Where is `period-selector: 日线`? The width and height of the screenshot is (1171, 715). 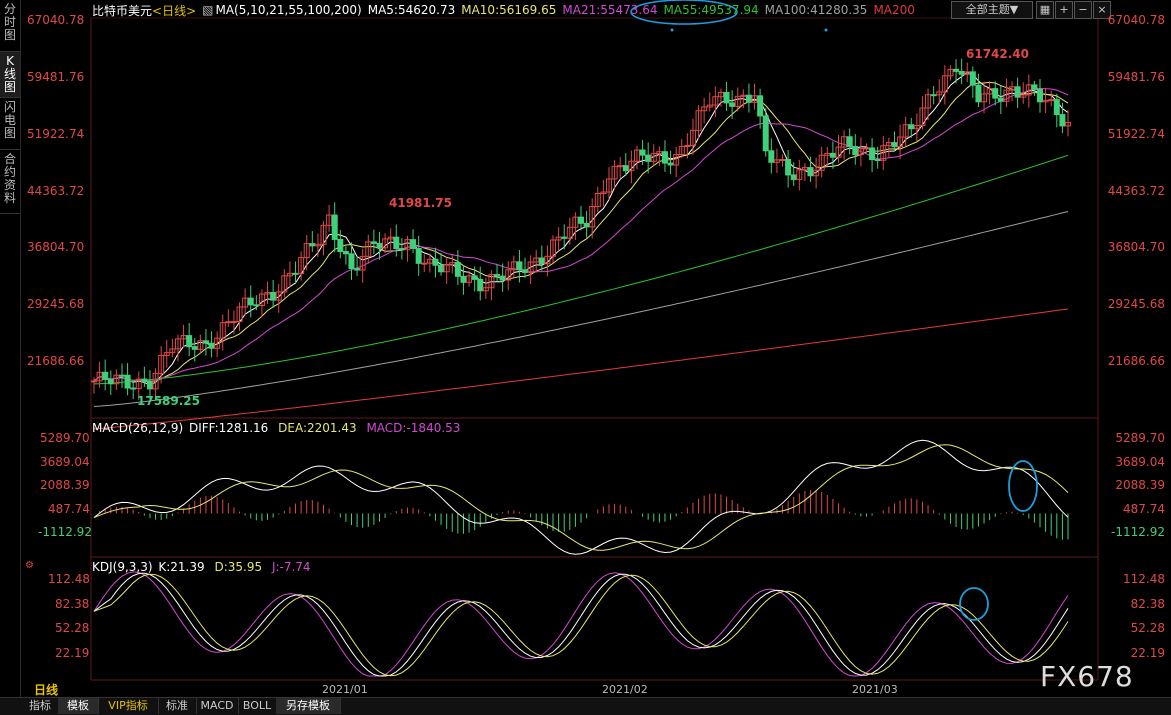 period-selector: 日线 is located at coordinates (46, 690).